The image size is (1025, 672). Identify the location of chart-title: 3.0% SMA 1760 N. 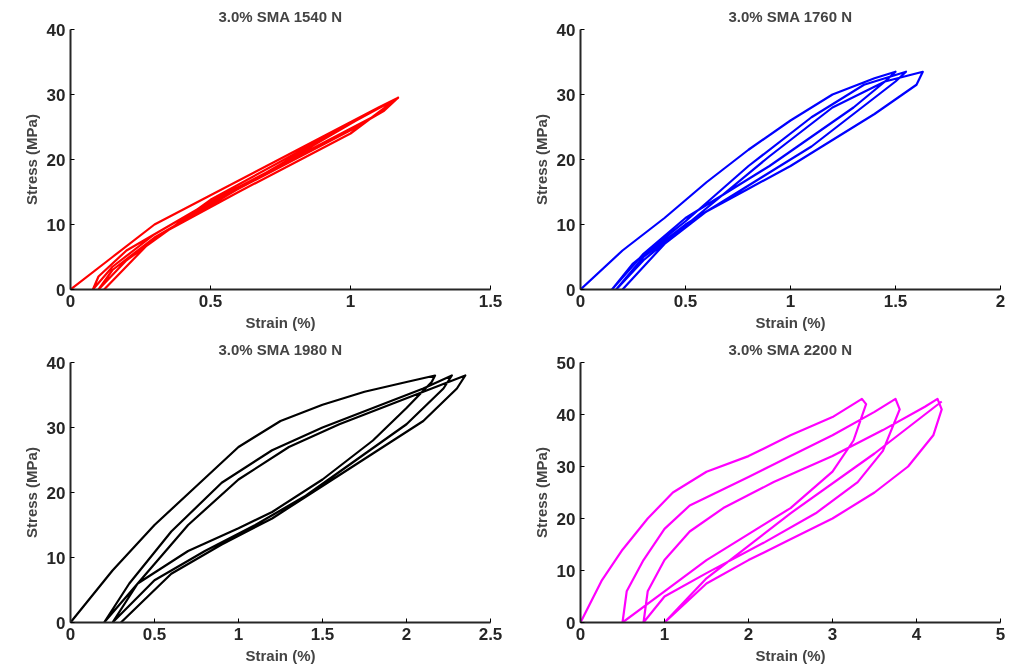
(790, 16).